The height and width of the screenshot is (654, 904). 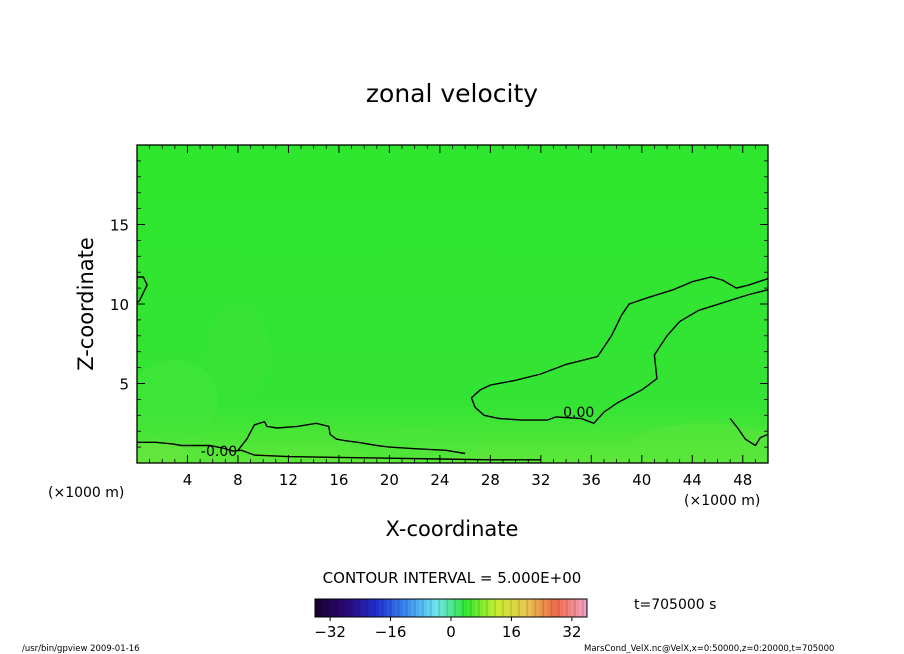 I want to click on x-tick-label: 24, so click(x=439, y=480).